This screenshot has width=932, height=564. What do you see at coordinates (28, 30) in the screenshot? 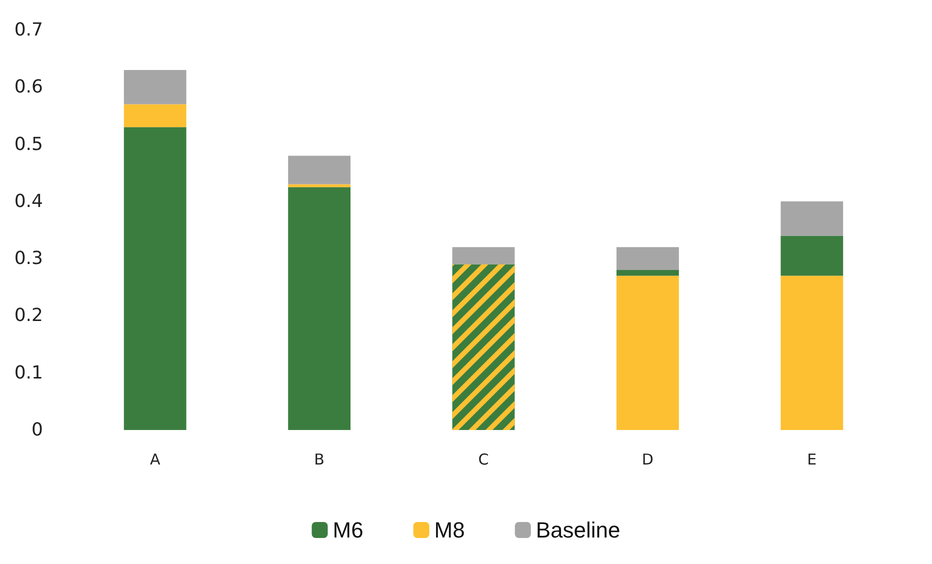
I see `y-tick-label: 0.7` at bounding box center [28, 30].